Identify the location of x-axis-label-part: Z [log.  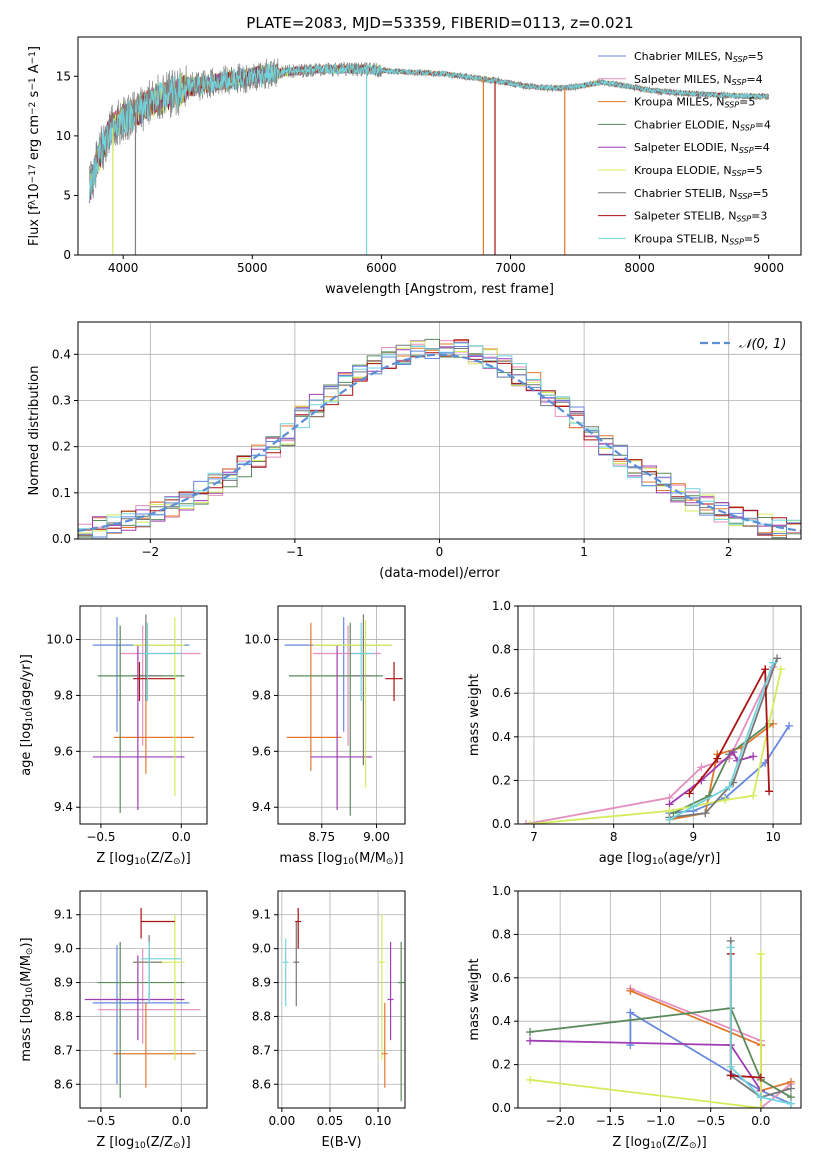
(115, 1142).